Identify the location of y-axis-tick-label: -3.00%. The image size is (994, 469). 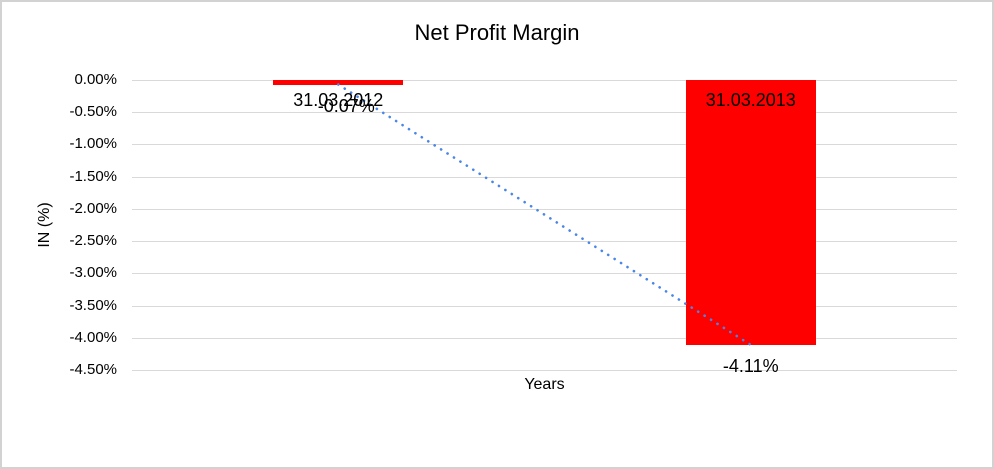
(93, 273).